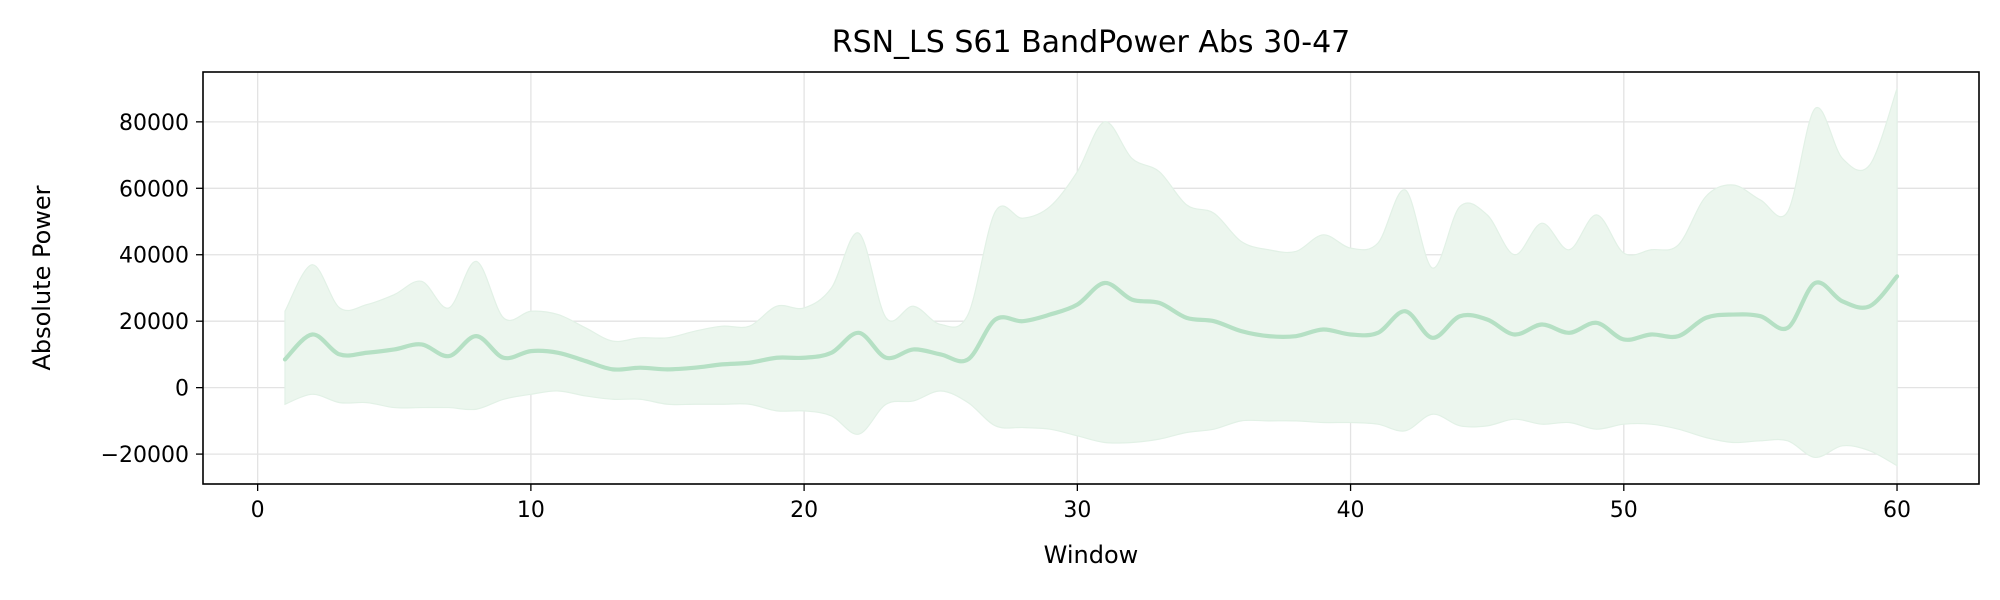  What do you see at coordinates (1351, 510) in the screenshot?
I see `x-tick-label: 40` at bounding box center [1351, 510].